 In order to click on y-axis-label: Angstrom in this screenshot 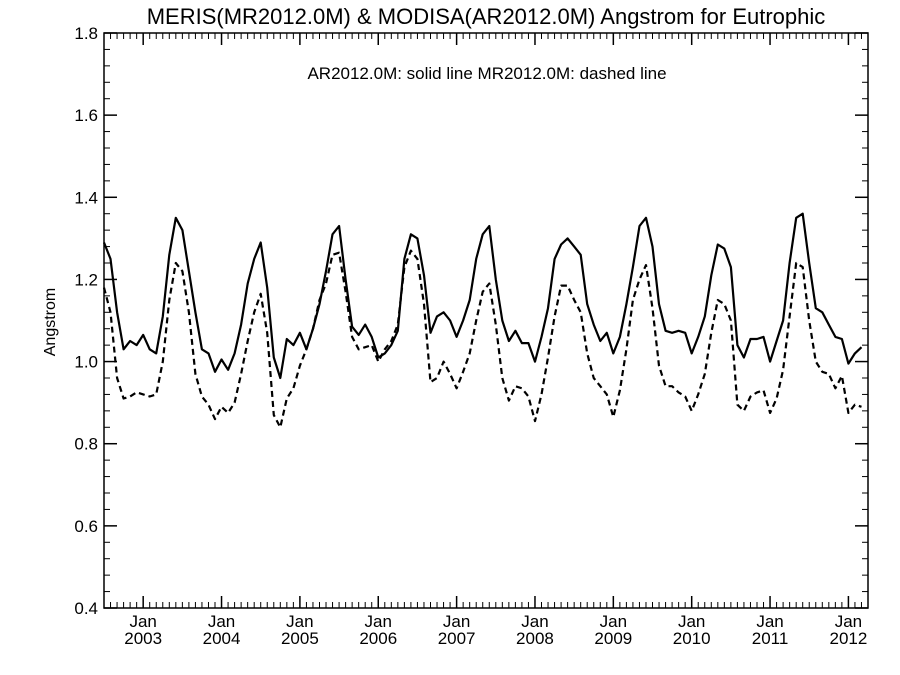, I will do `click(50, 322)`.